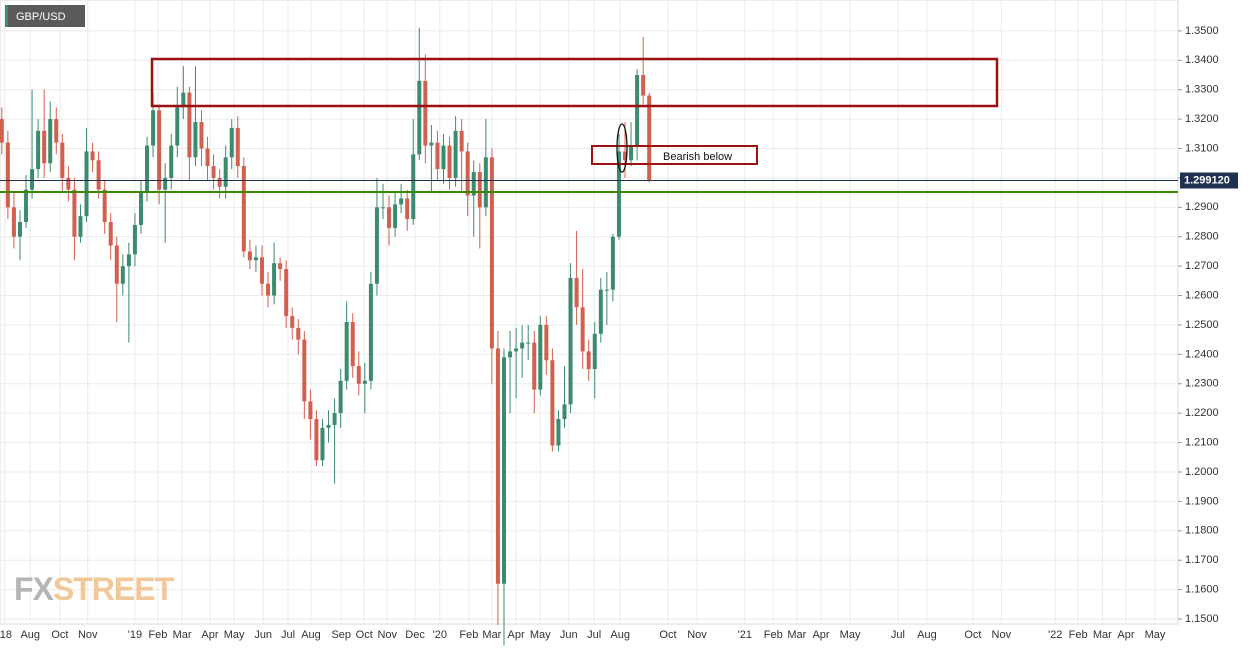 The width and height of the screenshot is (1255, 648). Describe the element at coordinates (1202, 619) in the screenshot. I see `y-tick-label: 1.1500` at that location.